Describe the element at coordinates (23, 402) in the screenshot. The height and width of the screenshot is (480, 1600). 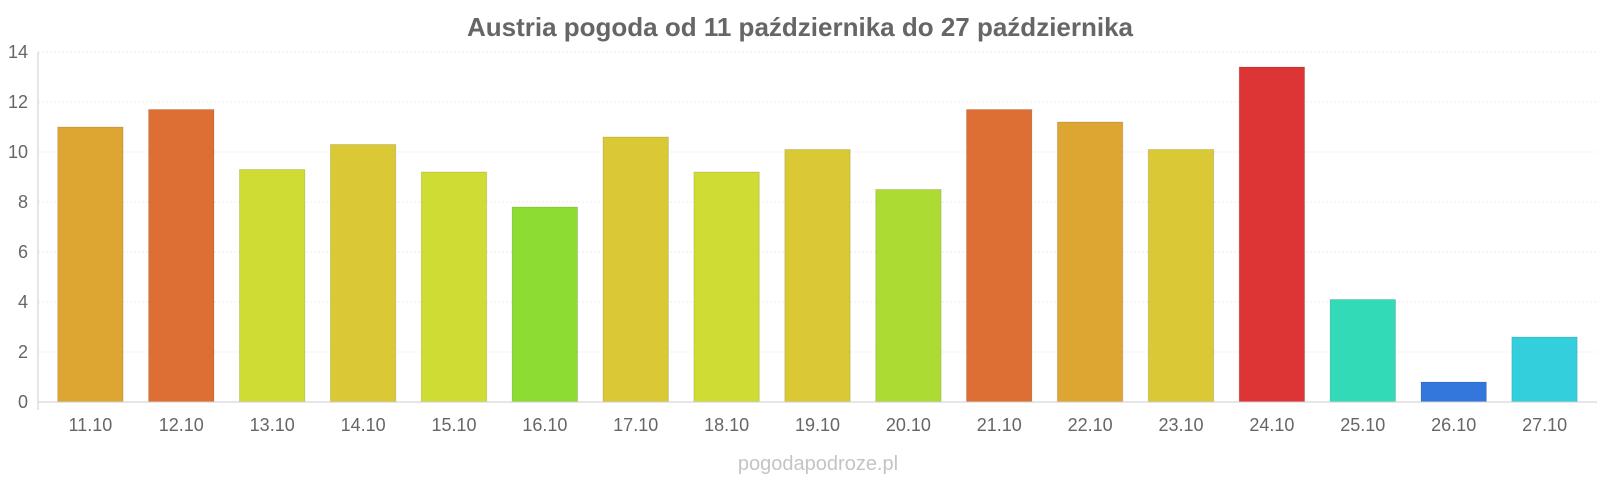
I see `y-tick-label: 0` at that location.